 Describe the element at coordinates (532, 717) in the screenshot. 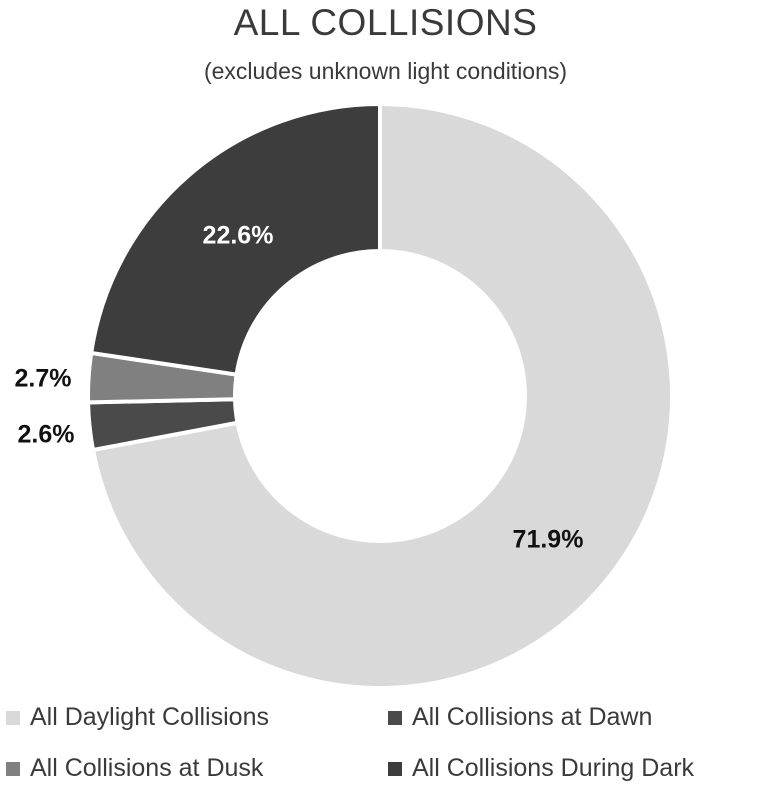

I see `legend-label-dawn: All Collisions at Dawn` at that location.